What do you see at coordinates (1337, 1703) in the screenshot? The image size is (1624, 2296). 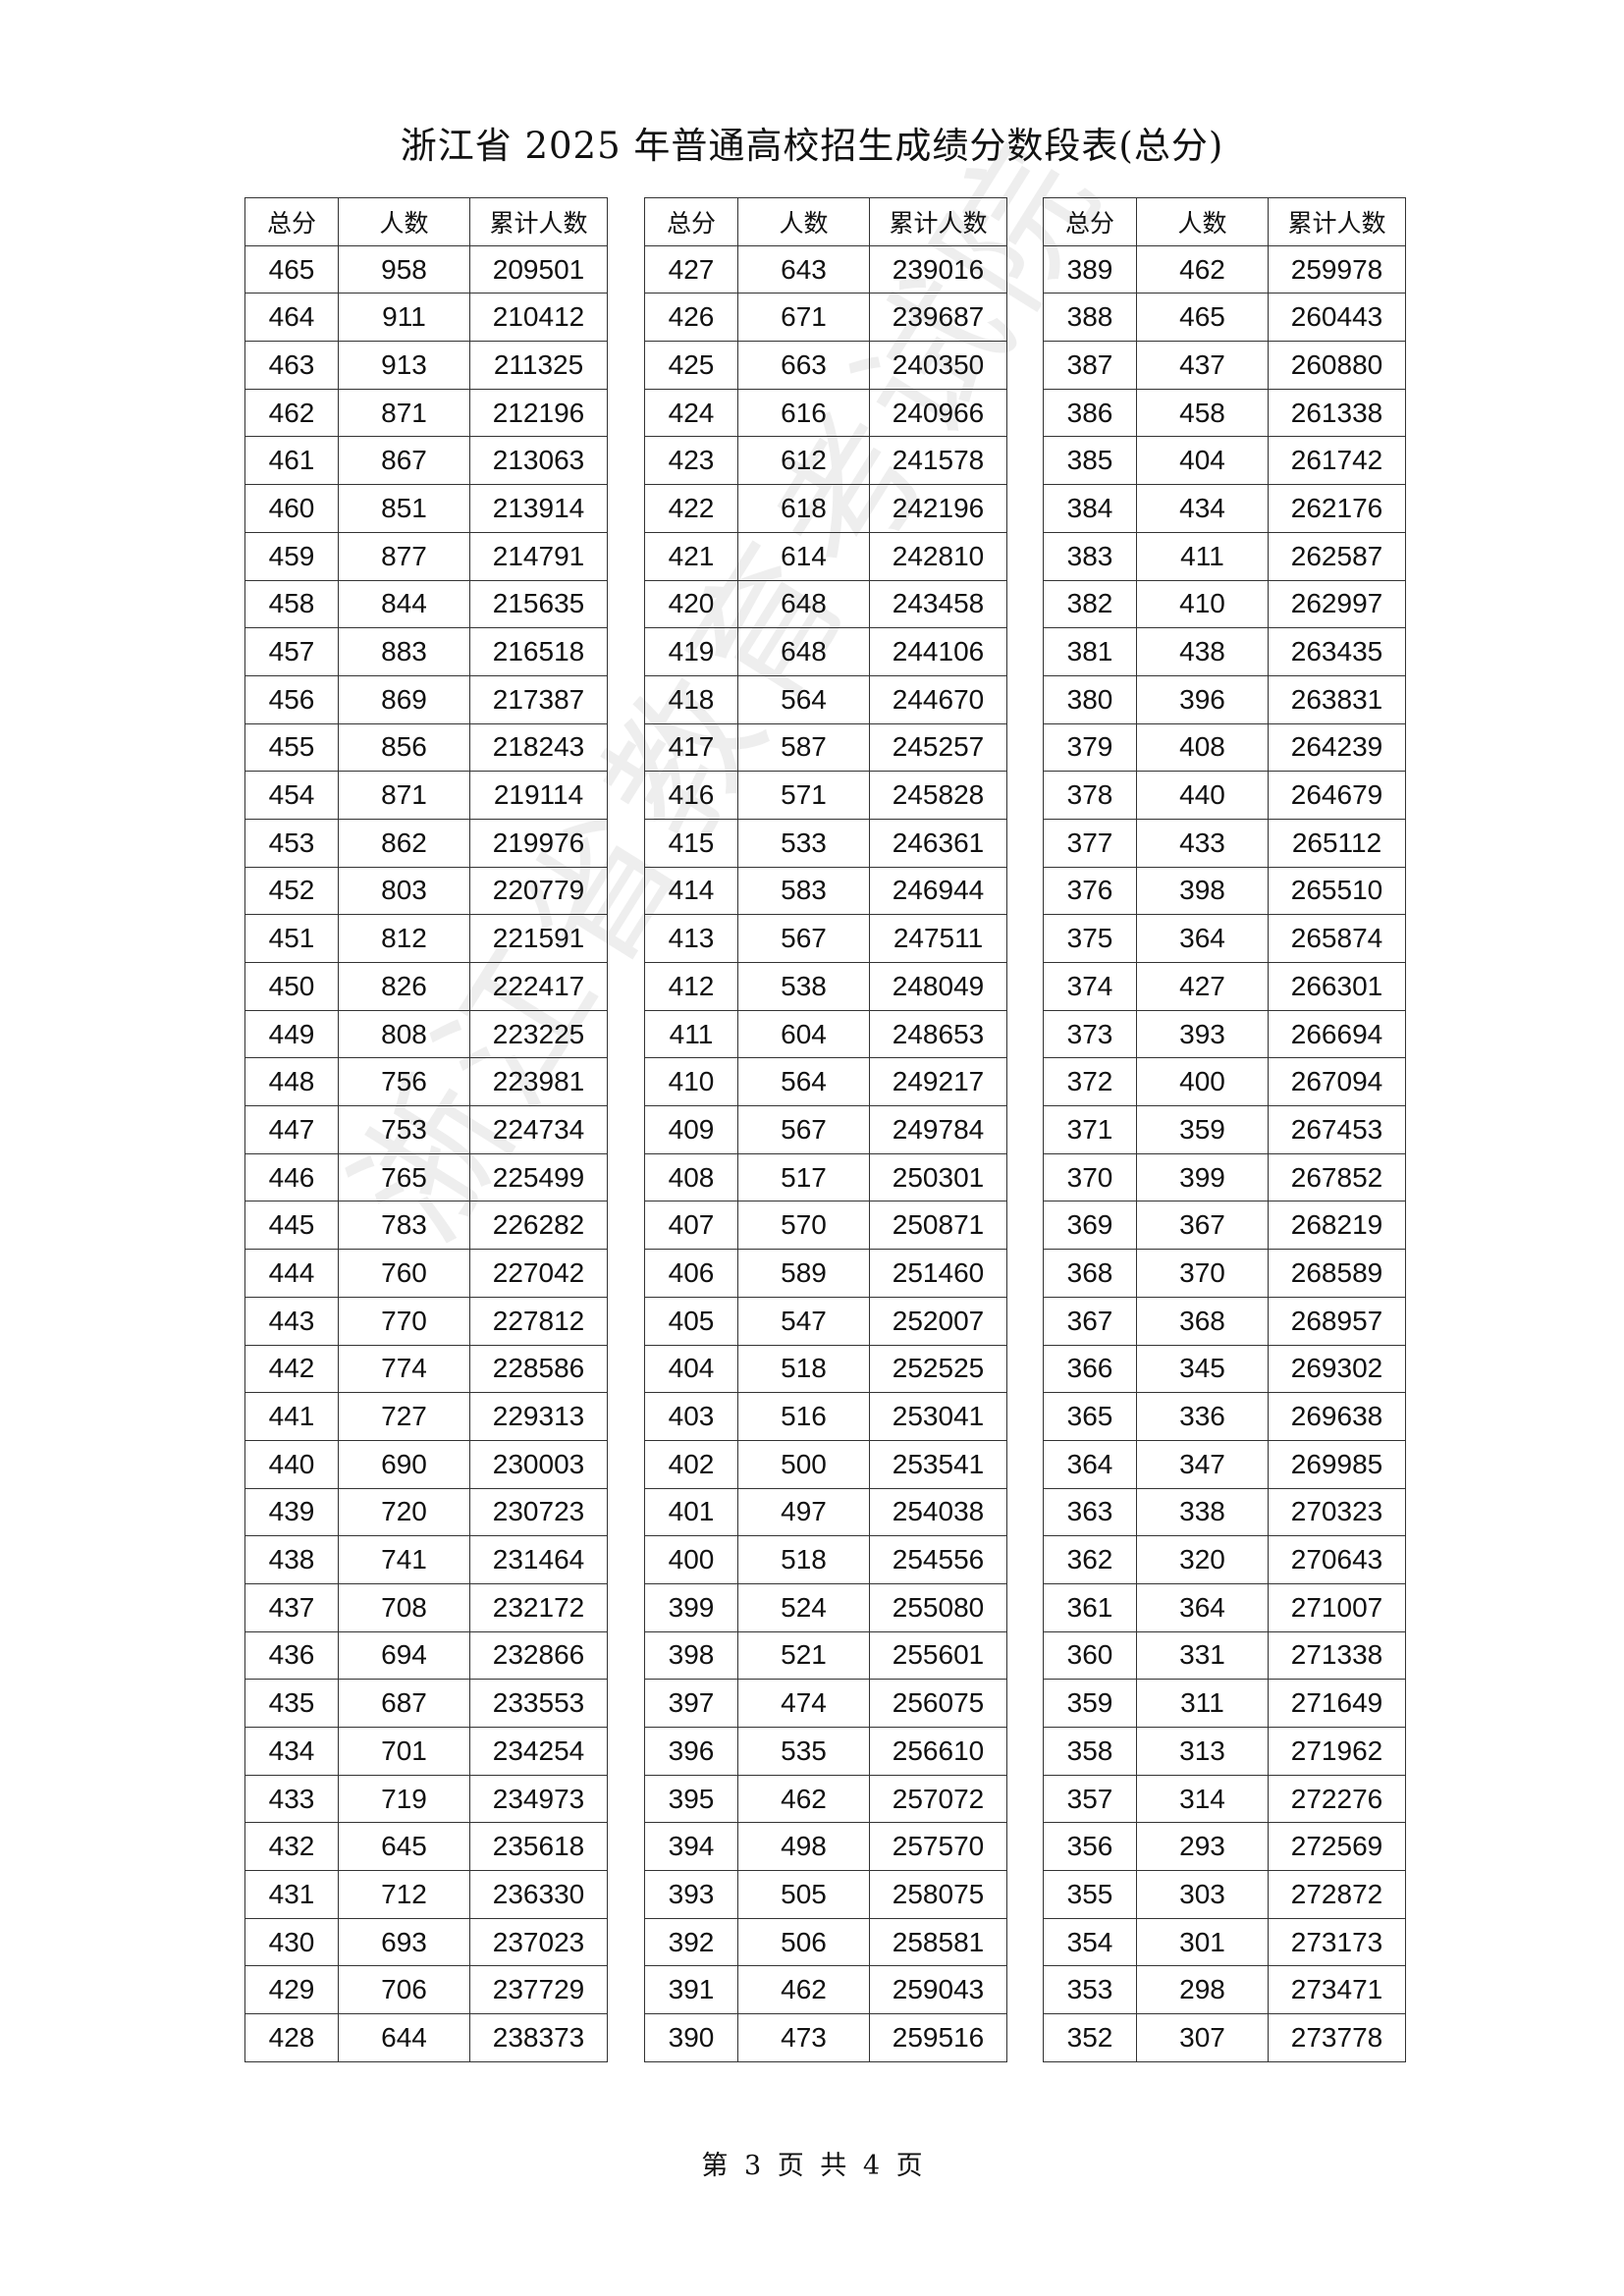 I see `cumulative-cell: 271649` at bounding box center [1337, 1703].